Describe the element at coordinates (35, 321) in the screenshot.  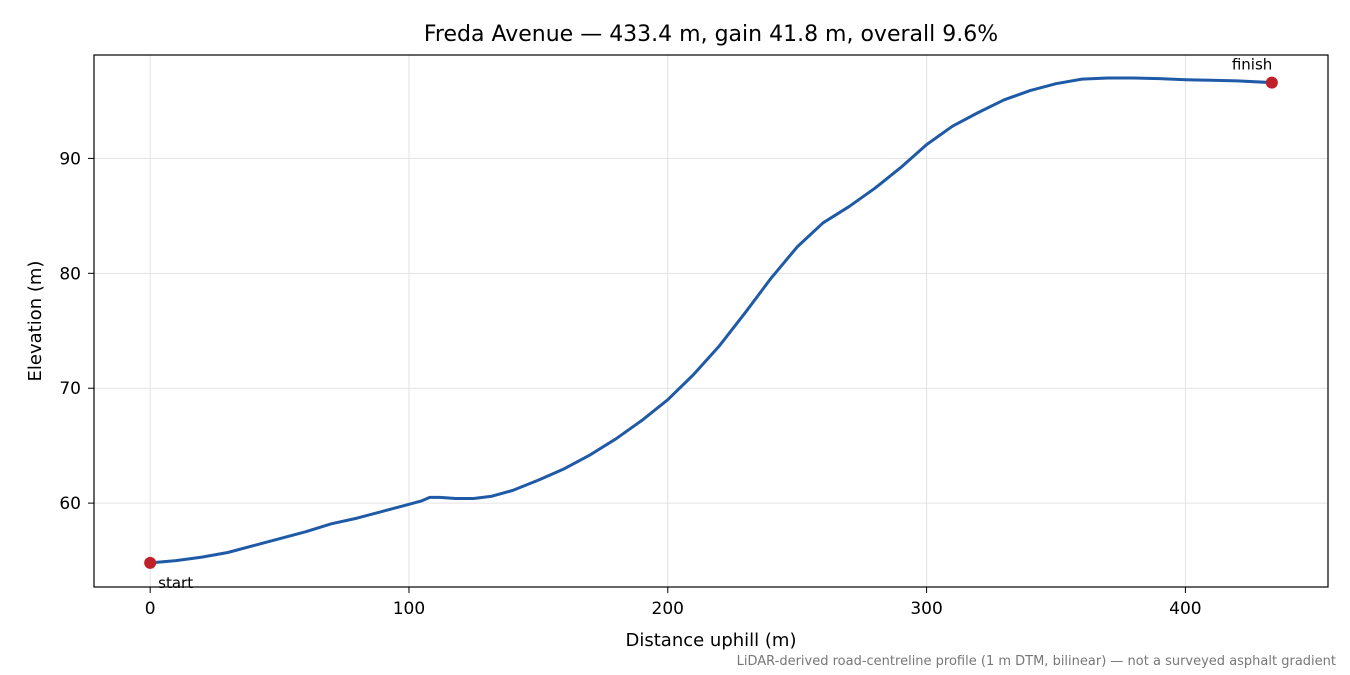
I see `y-axis-label: Elevation (m)` at that location.